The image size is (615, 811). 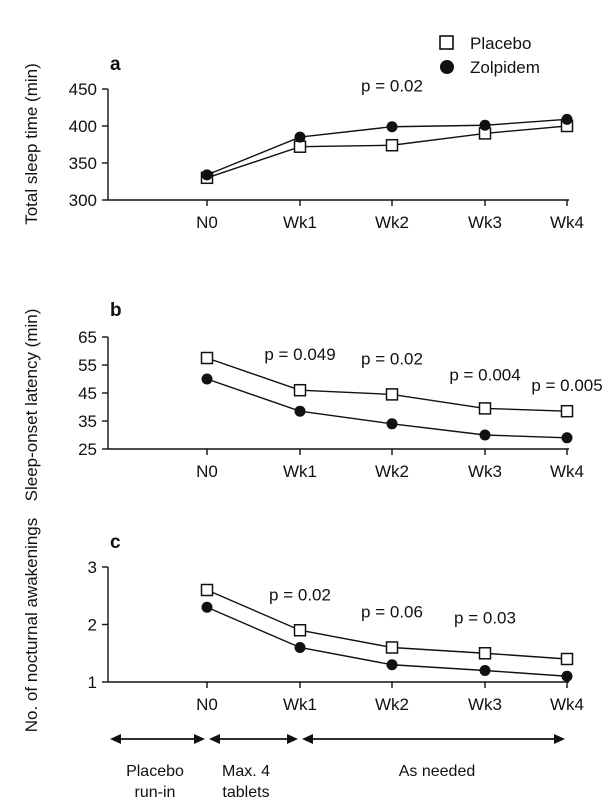 What do you see at coordinates (246, 771) in the screenshot?
I see `phase-label: Max. 4` at bounding box center [246, 771].